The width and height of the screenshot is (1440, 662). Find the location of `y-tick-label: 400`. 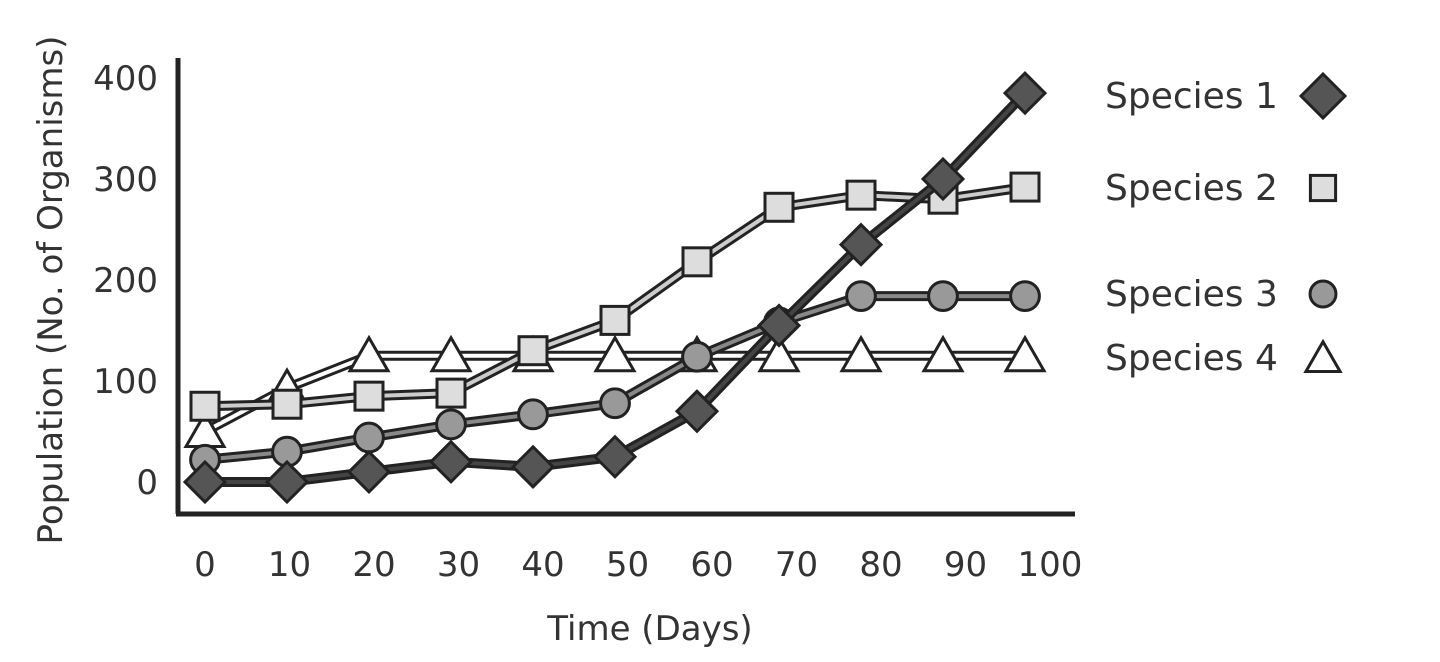

y-tick-label: 400 is located at coordinates (125, 79).